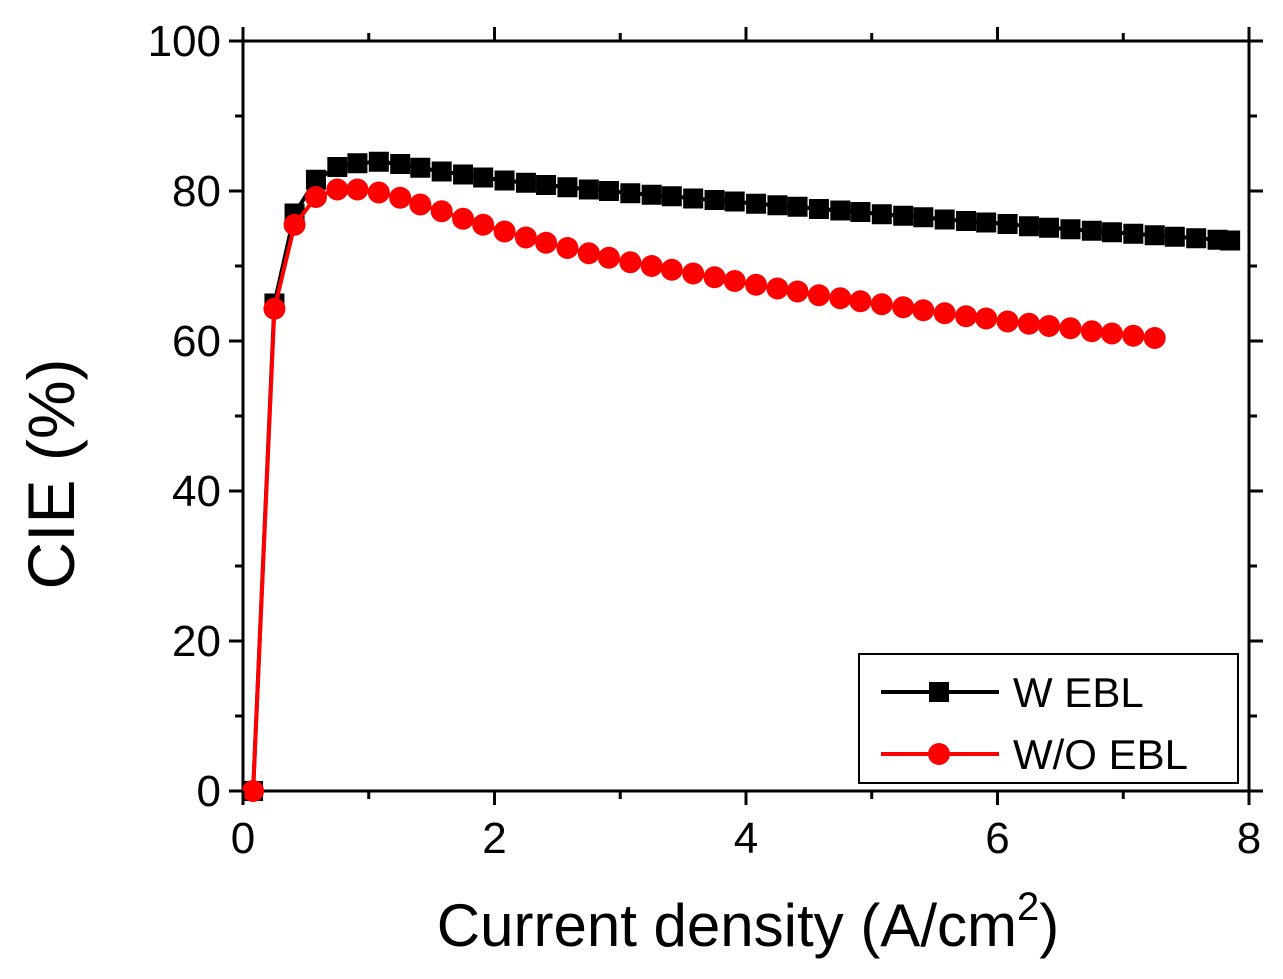  What do you see at coordinates (51, 474) in the screenshot?
I see `y-axis-label: CIE (%)` at bounding box center [51, 474].